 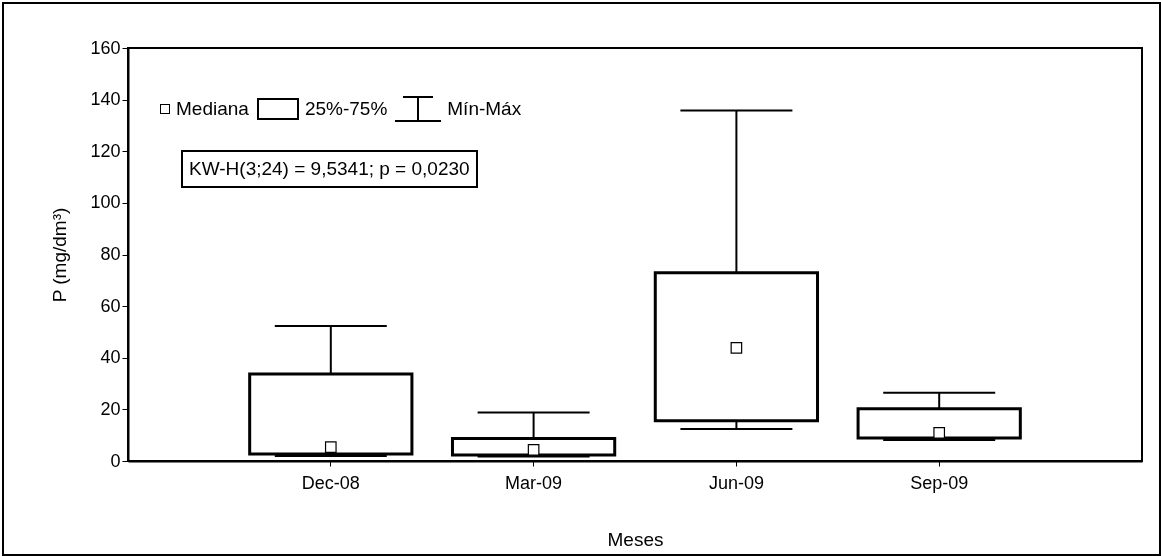 I want to click on x-tick-label: Sep-09, so click(x=939, y=482).